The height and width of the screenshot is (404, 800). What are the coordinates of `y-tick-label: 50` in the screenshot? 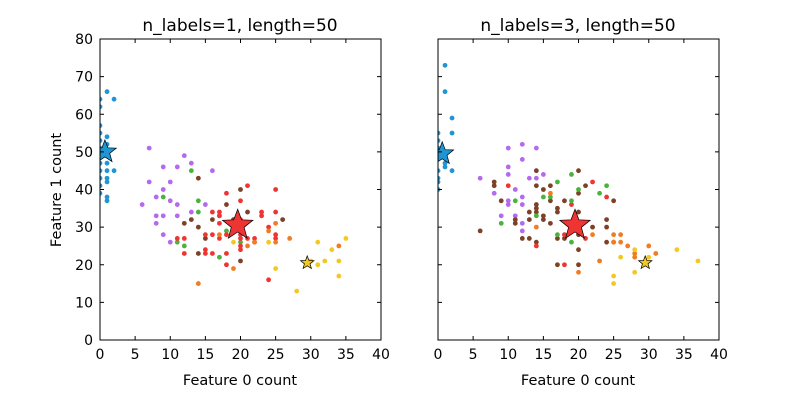 It's located at (84, 153).